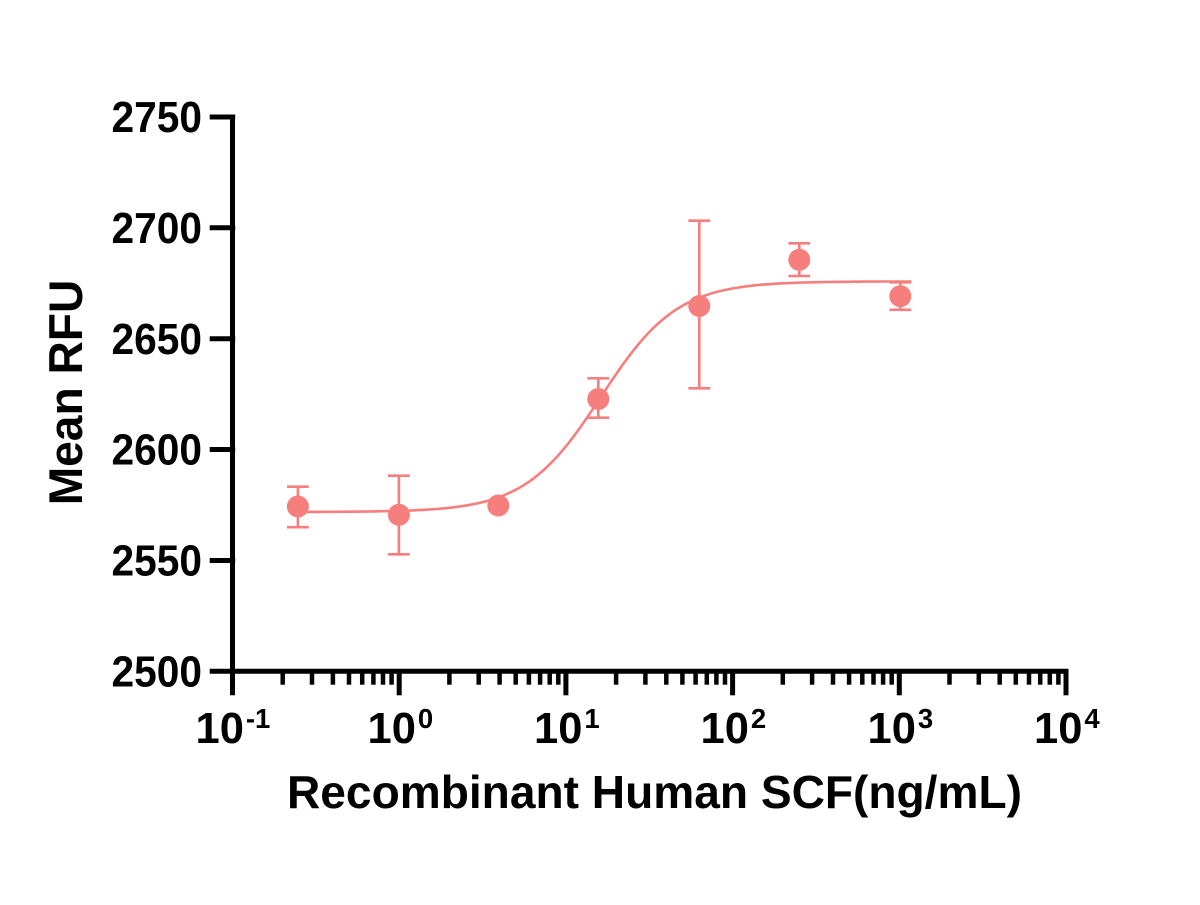  I want to click on svg-text: 10-1, so click(233, 728).